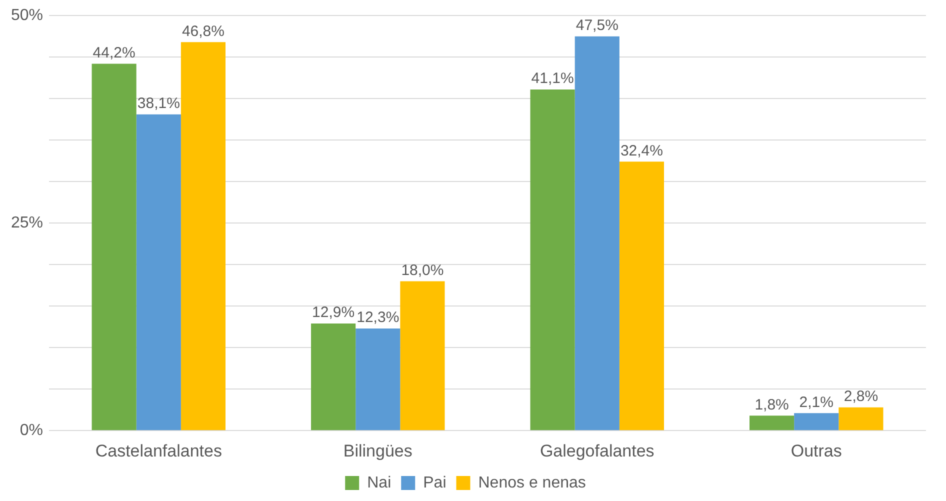 The image size is (946, 501). Describe the element at coordinates (641, 151) in the screenshot. I see `data-label: 32,4%` at that location.